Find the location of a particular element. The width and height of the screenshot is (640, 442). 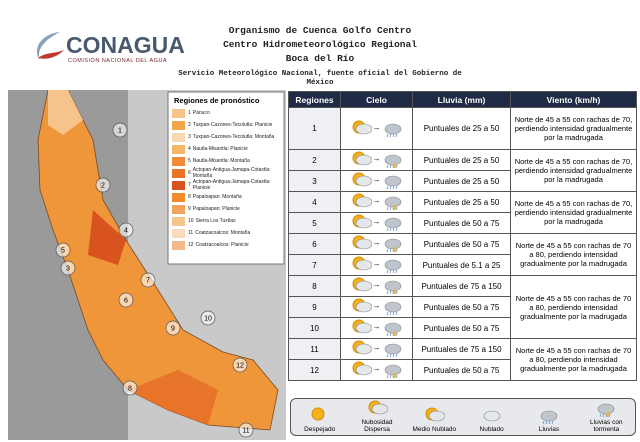

legend-item: 8 Papaloapan: Montaña is located at coordinates (228, 197).